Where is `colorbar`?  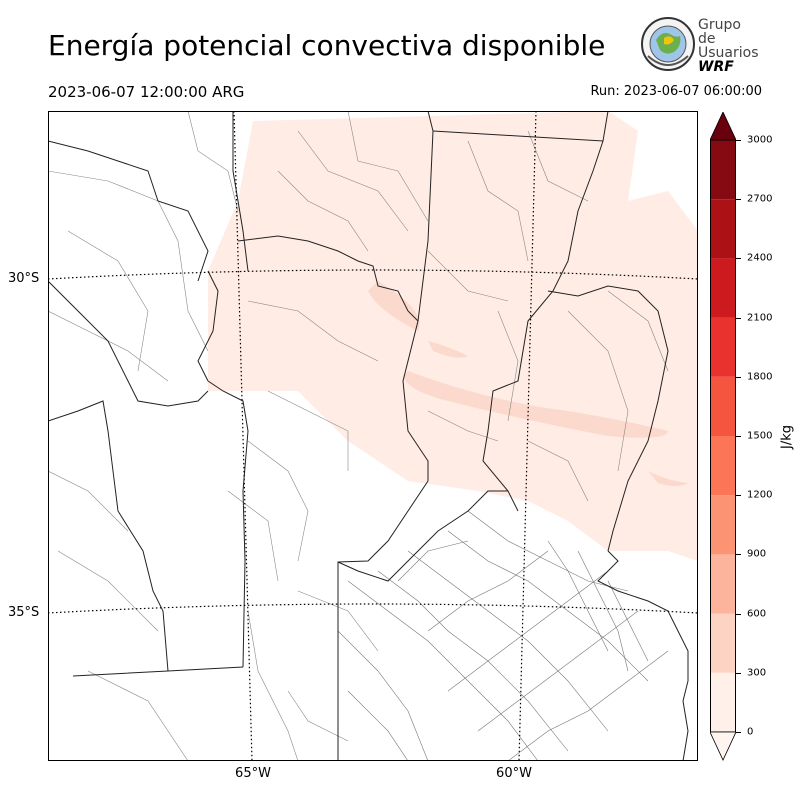 colorbar is located at coordinates (723, 436).